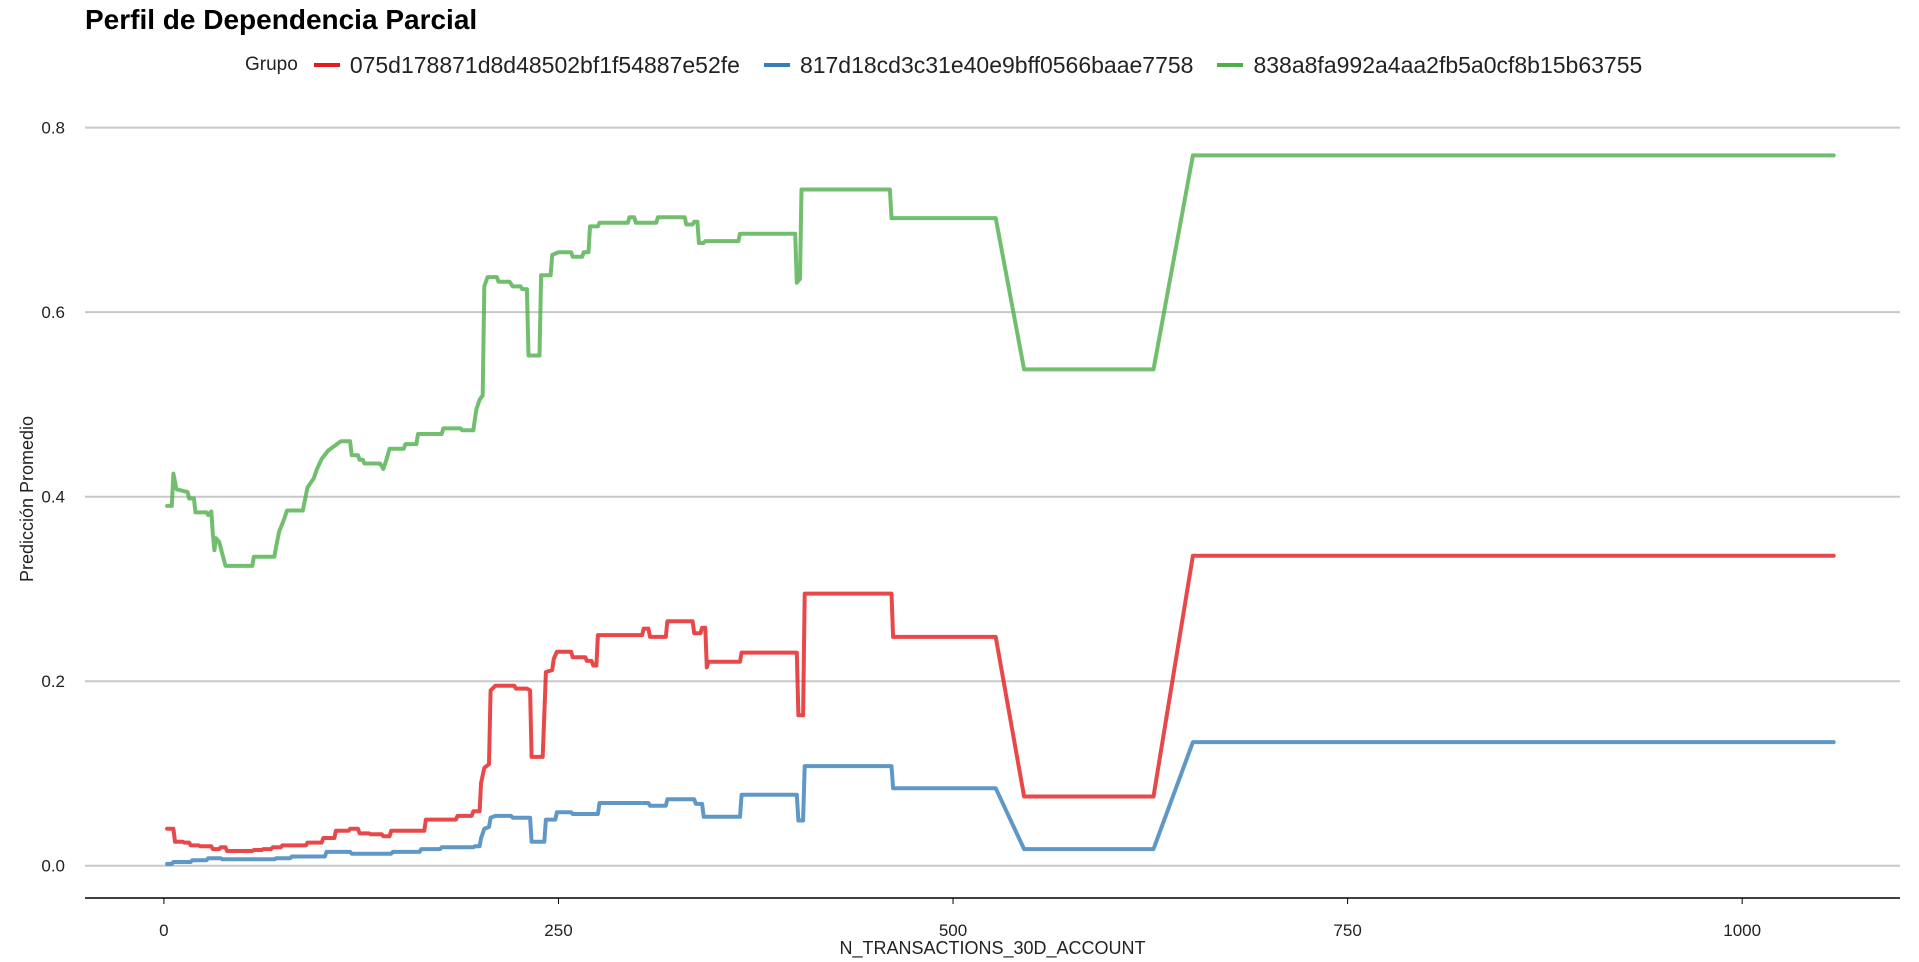  What do you see at coordinates (1347, 930) in the screenshot?
I see `x-tick-label-3: 750` at bounding box center [1347, 930].